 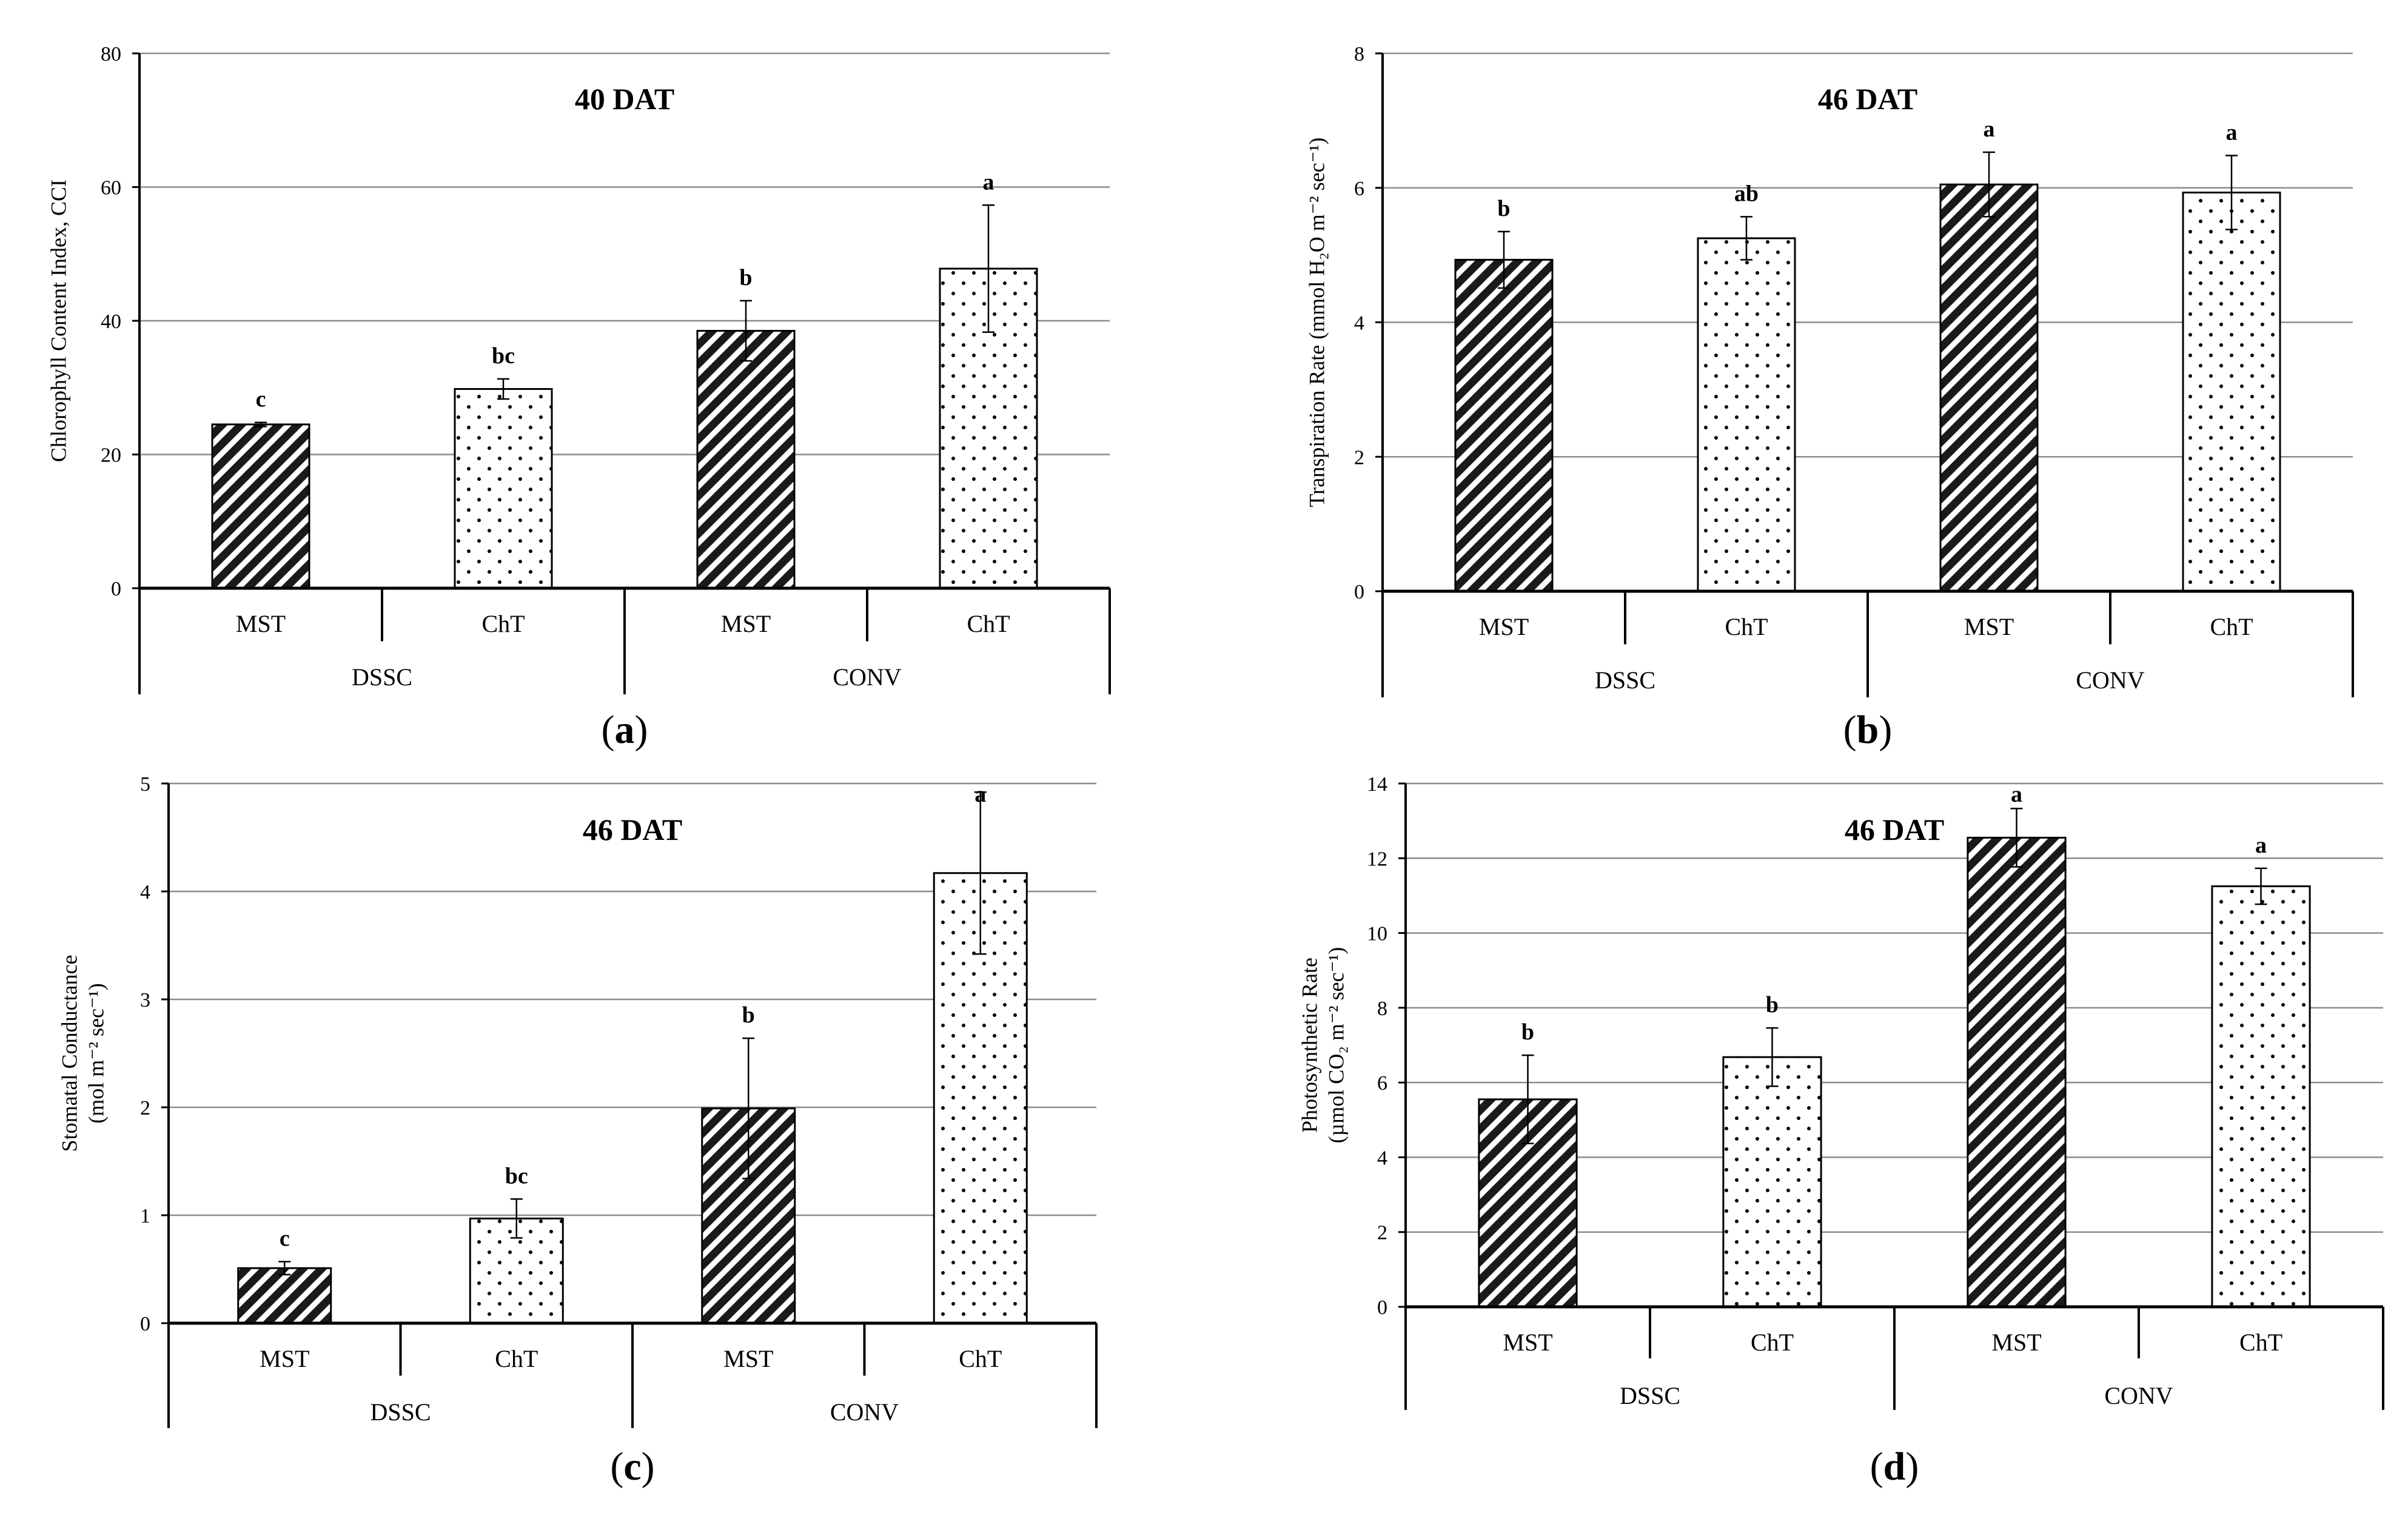 I want to click on panel-letter: b, so click(x=1868, y=730).